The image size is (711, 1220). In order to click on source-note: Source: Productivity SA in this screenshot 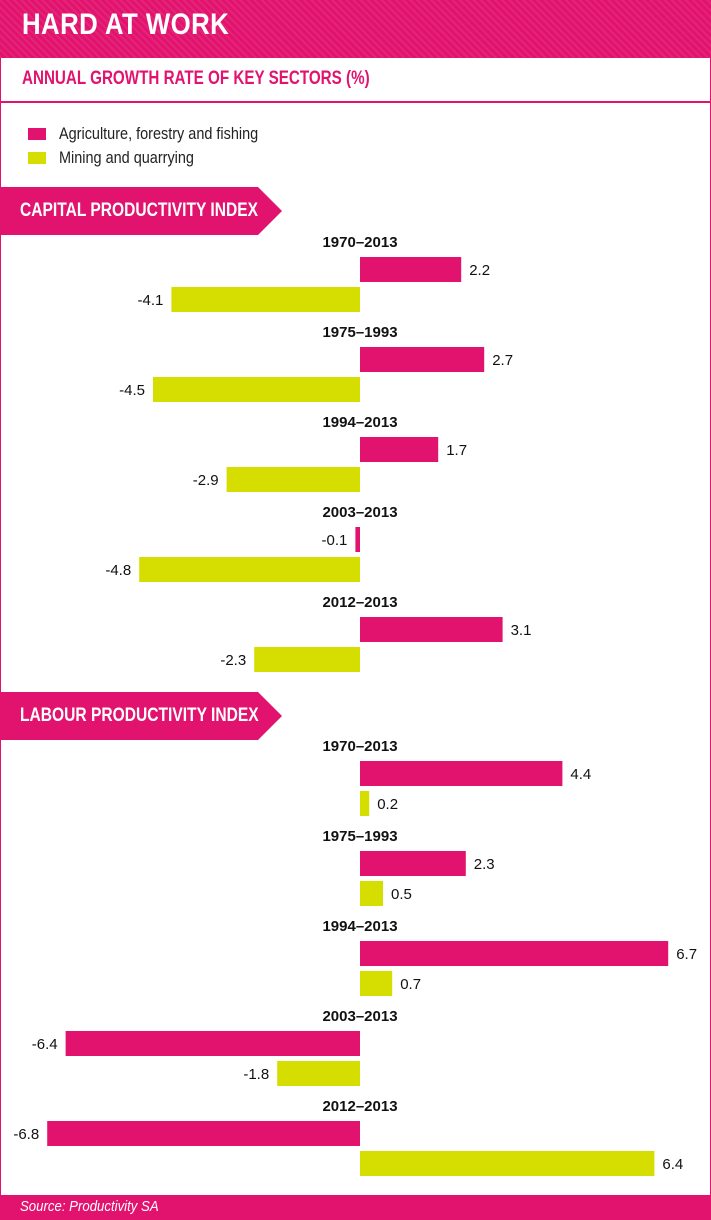, I will do `click(89, 1206)`.